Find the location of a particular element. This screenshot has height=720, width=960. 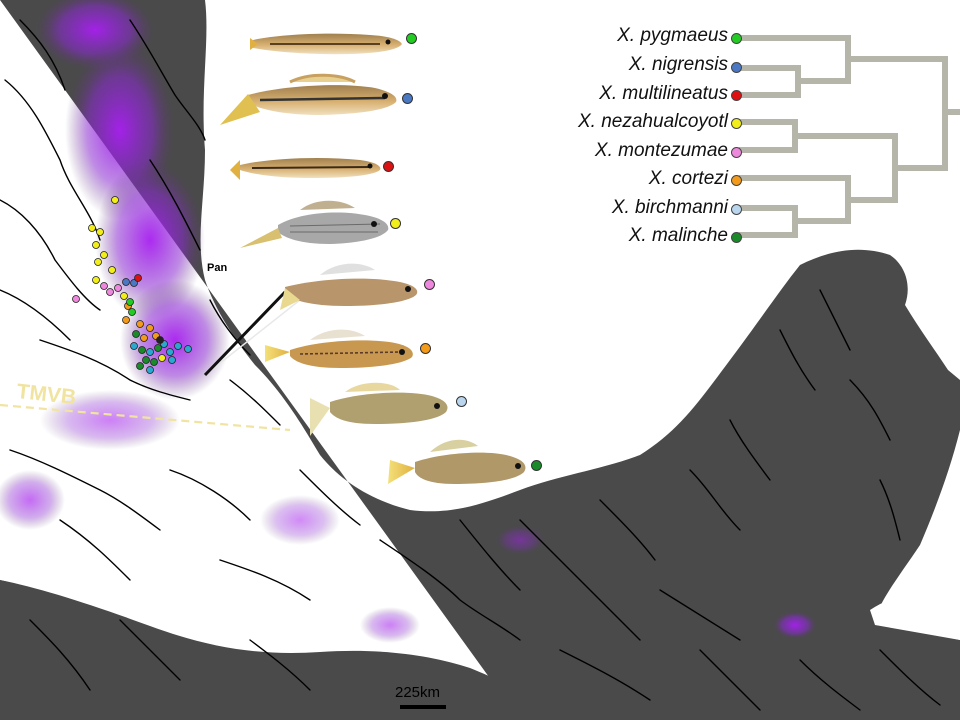

yucatan-coast-gap is located at coordinates (915, 619).